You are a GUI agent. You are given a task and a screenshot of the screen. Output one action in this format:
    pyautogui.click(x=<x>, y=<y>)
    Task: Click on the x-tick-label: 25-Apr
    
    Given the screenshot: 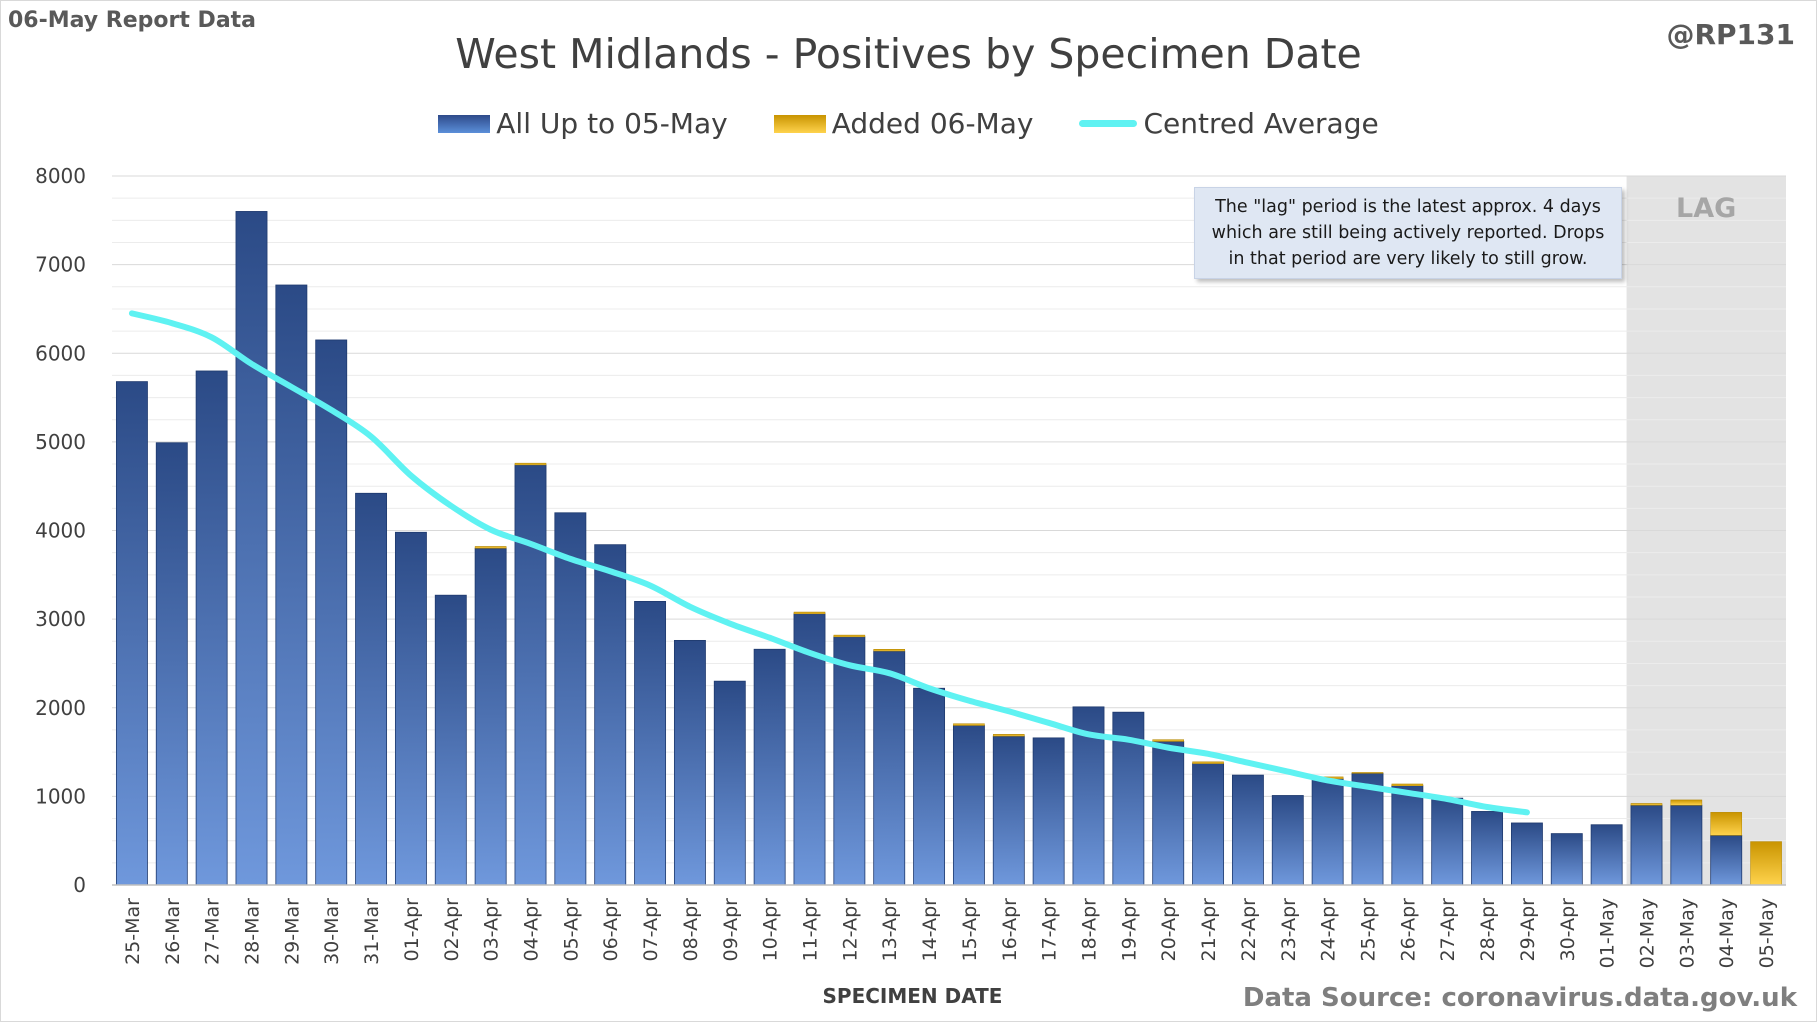 What is the action you would take?
    pyautogui.click(x=1369, y=930)
    